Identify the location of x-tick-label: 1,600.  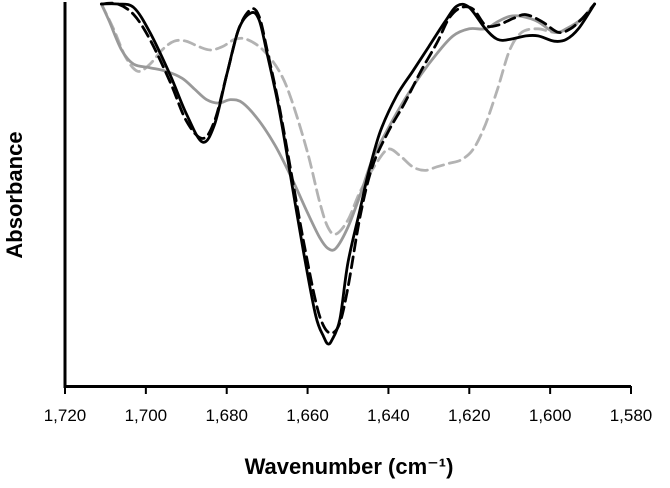
(550, 415).